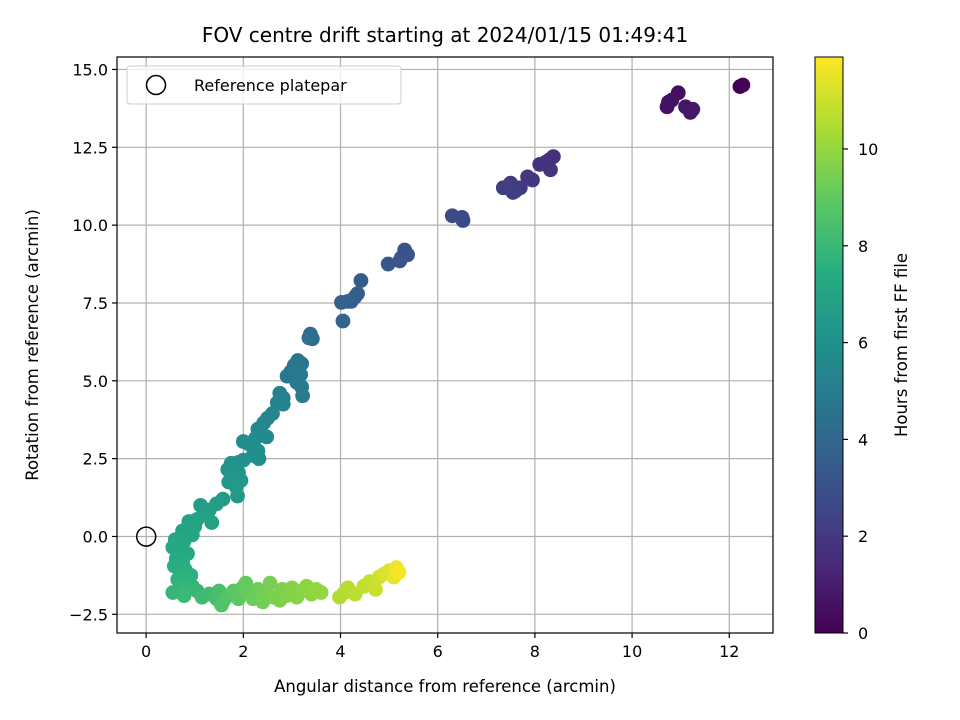 The height and width of the screenshot is (720, 960). I want to click on colorbar-tick-label: 2, so click(863, 536).